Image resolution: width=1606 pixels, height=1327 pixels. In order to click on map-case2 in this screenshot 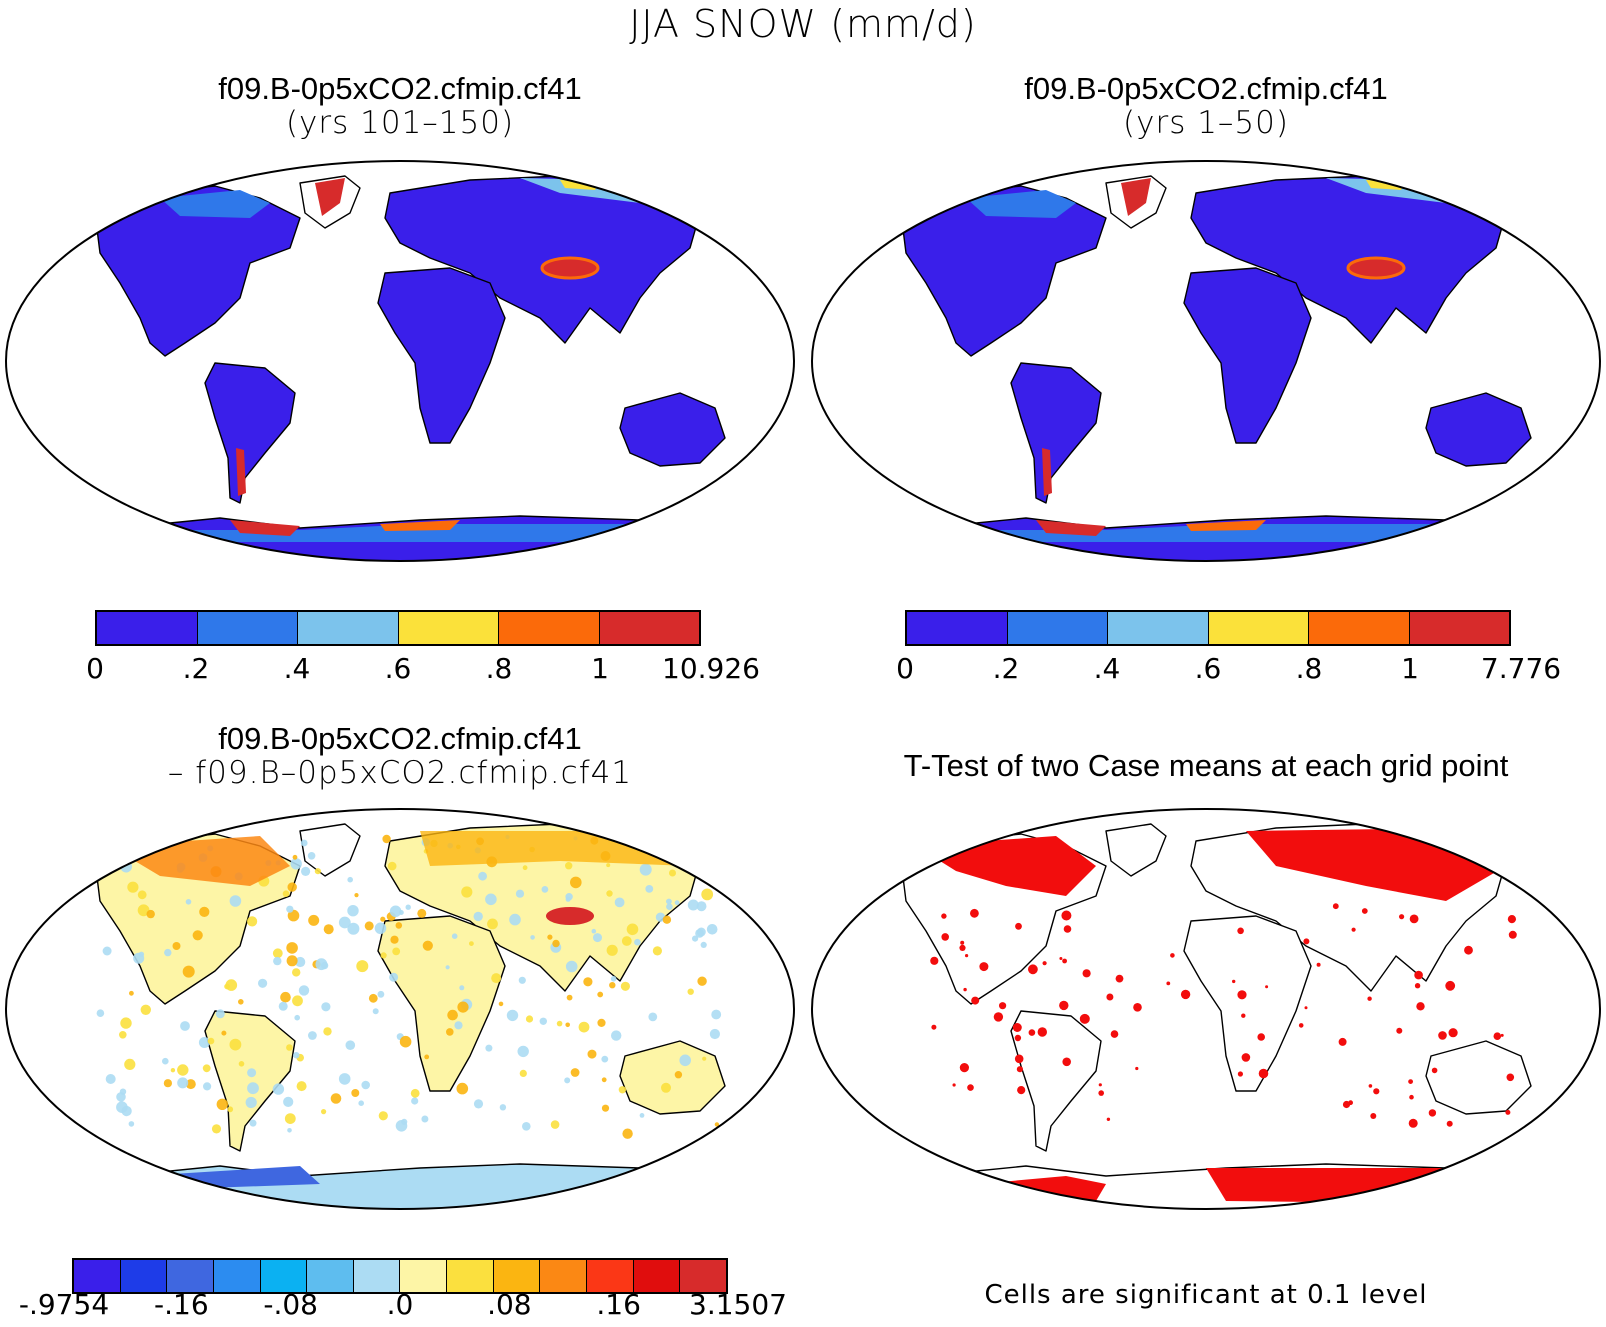, I will do `click(1206, 361)`.